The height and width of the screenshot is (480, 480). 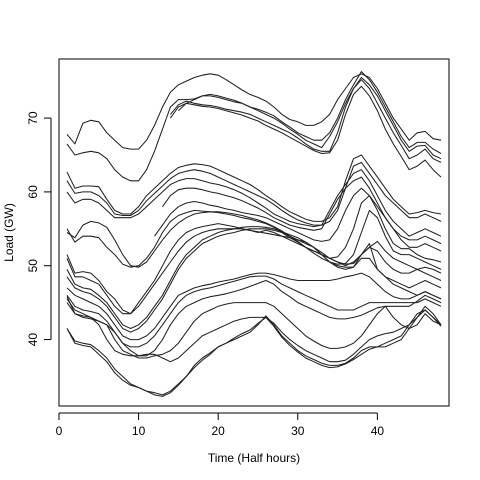 What do you see at coordinates (254, 458) in the screenshot?
I see `x-axis-title: Time (Half hours)` at bounding box center [254, 458].